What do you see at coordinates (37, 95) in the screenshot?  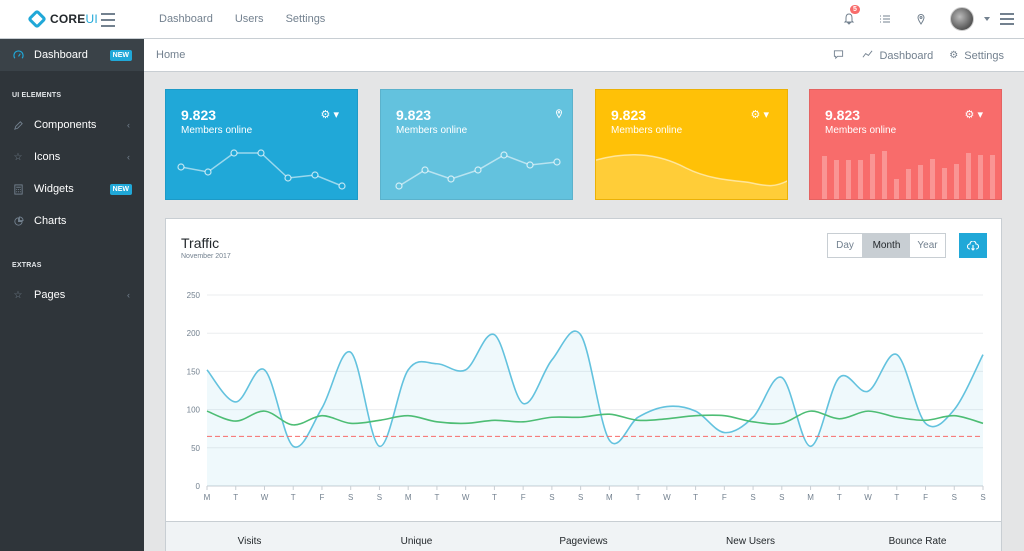 I see `sidebar-section-title: UI ELEMENTS` at bounding box center [37, 95].